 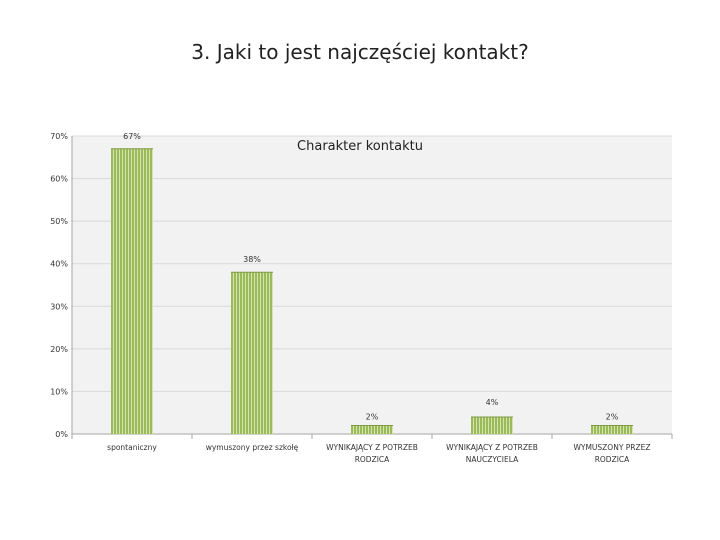 What do you see at coordinates (492, 459) in the screenshot?
I see `category-label: NAUCZYCIELA` at bounding box center [492, 459].